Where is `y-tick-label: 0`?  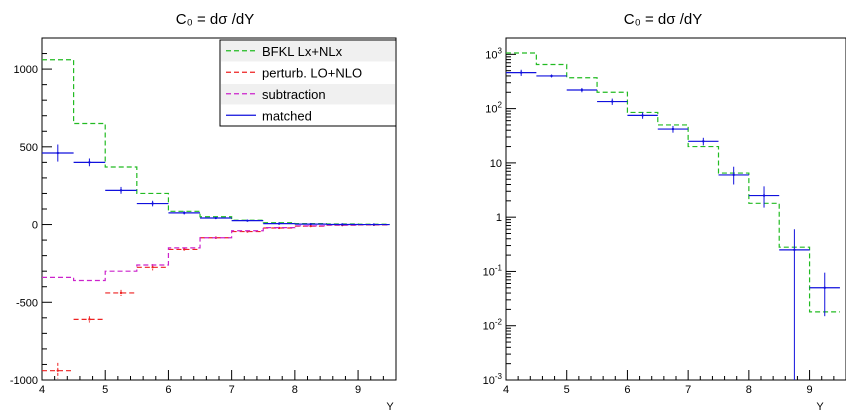
y-tick-label: 0 is located at coordinates (35, 226).